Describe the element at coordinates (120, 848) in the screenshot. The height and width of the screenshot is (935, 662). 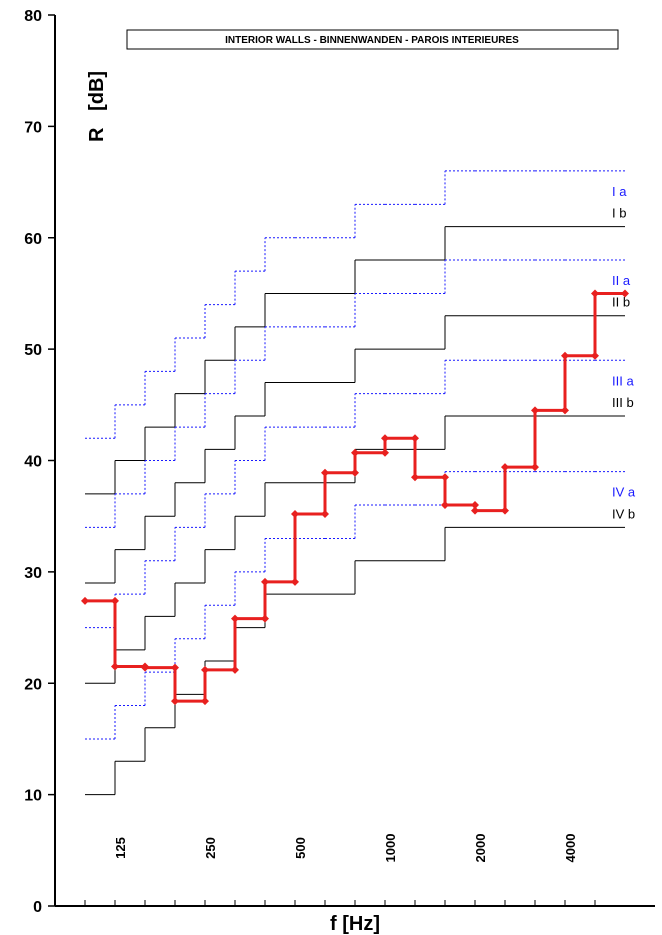
I see `x-tick-label: 125` at that location.